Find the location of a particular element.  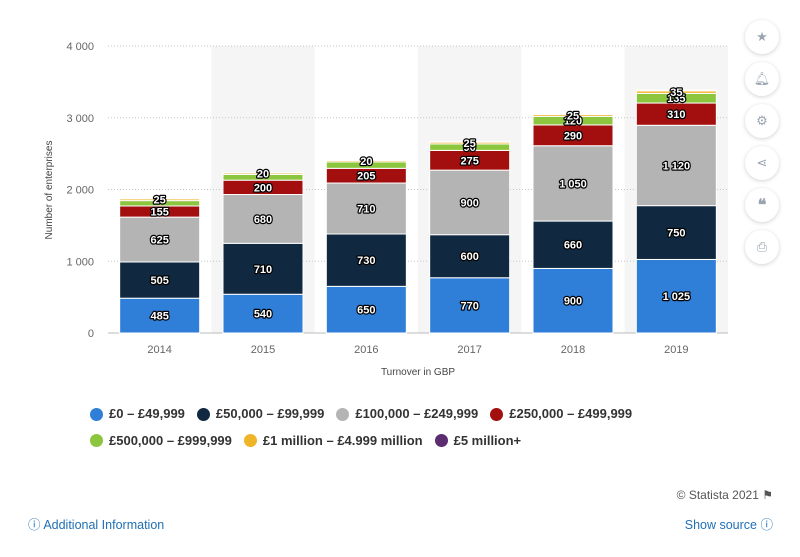

legend-label: £5 million+ is located at coordinates (487, 440).